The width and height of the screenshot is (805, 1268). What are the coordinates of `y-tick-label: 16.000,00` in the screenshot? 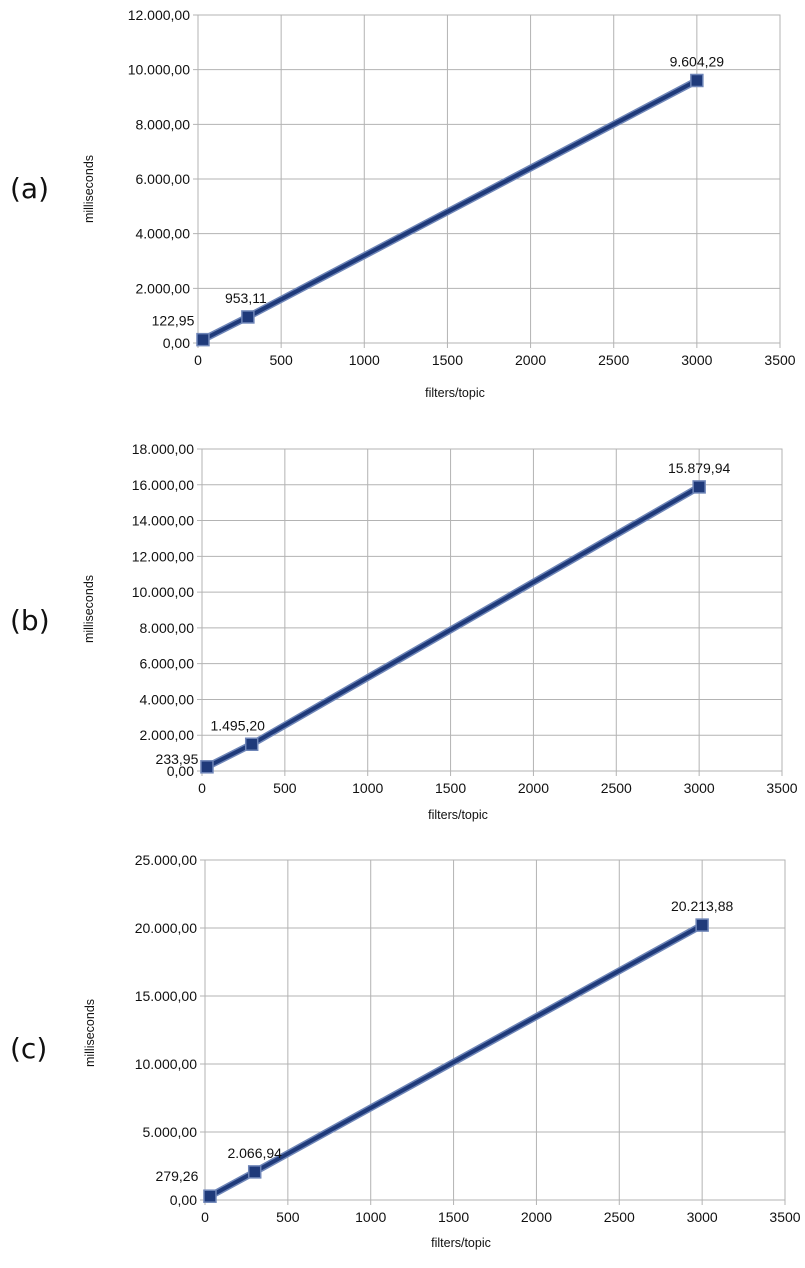 It's located at (163, 485).